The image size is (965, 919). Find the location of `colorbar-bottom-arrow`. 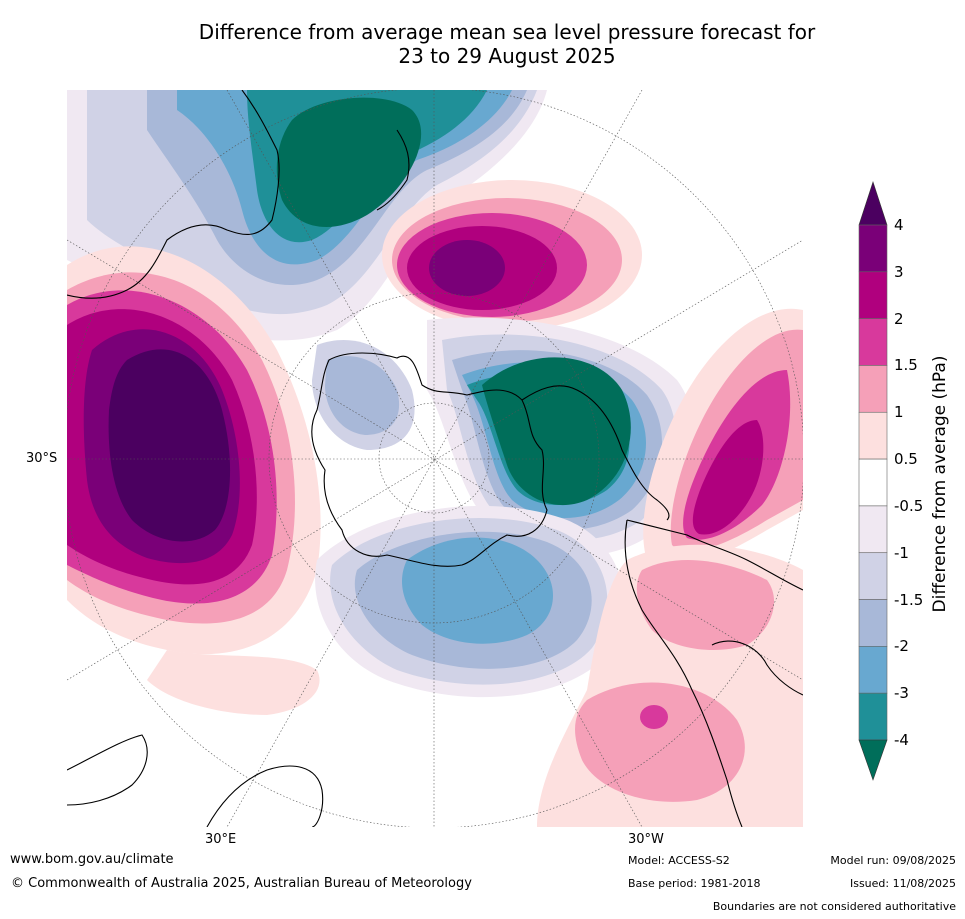

colorbar-bottom-arrow is located at coordinates (873, 760).